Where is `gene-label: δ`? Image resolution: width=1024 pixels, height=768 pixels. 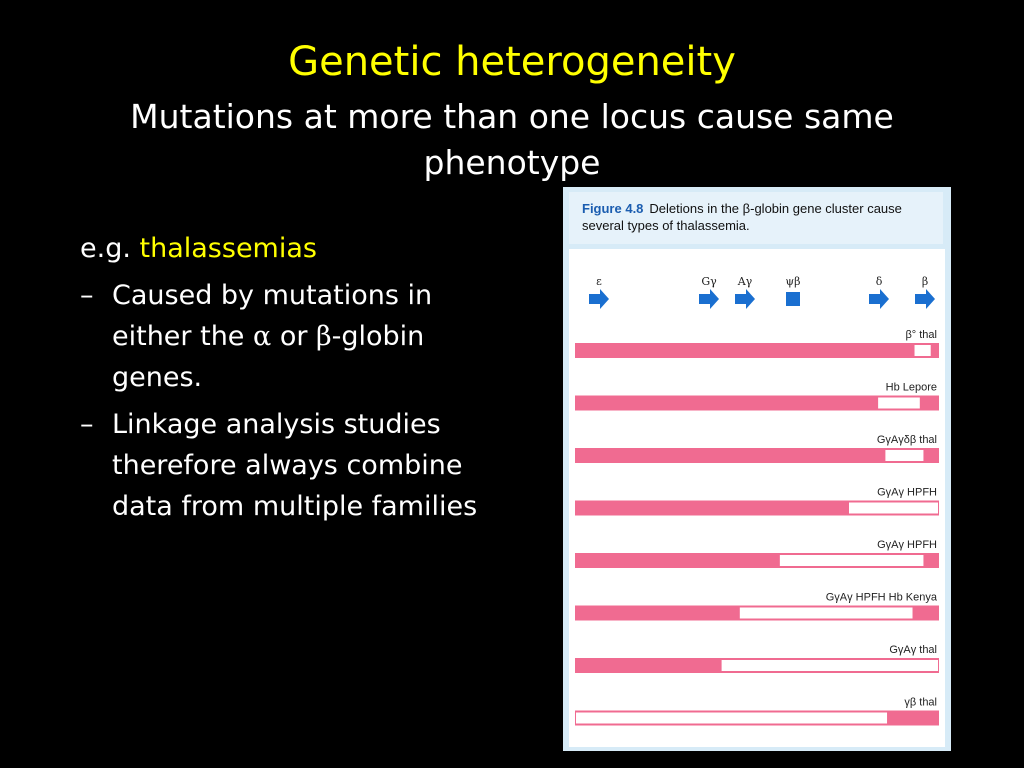
gene-label: δ is located at coordinates (879, 281).